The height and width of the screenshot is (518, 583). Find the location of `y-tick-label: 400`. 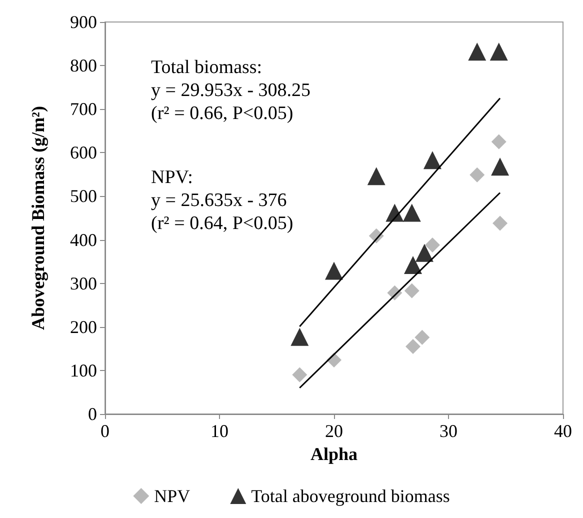

y-tick-label: 400 is located at coordinates (83, 240).